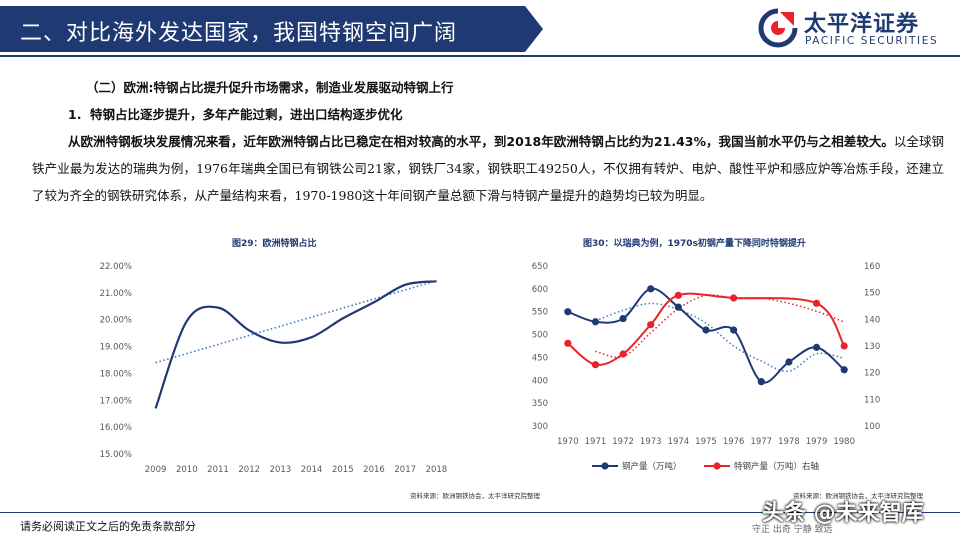  I want to click on x-tick-label: 2015, so click(343, 470).